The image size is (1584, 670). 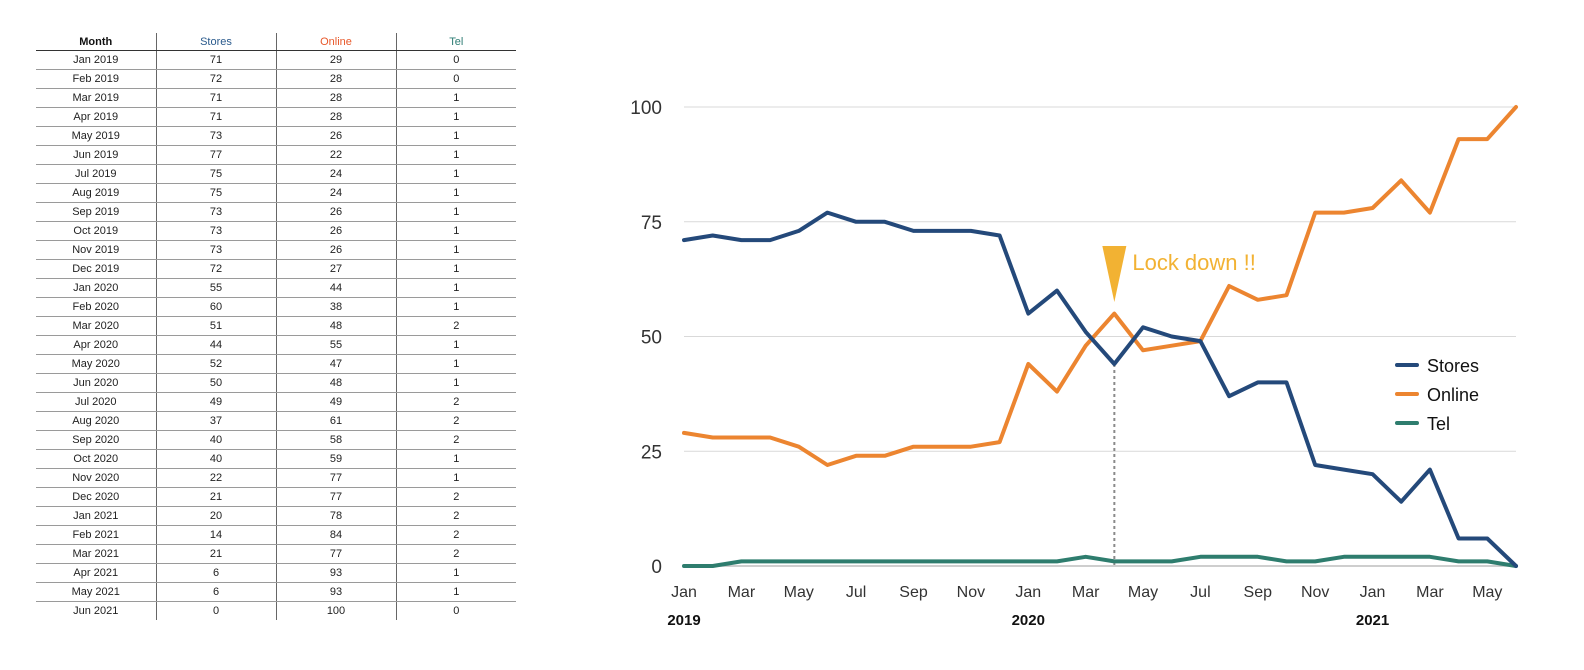 What do you see at coordinates (971, 592) in the screenshot?
I see `x-tick-label: Nov` at bounding box center [971, 592].